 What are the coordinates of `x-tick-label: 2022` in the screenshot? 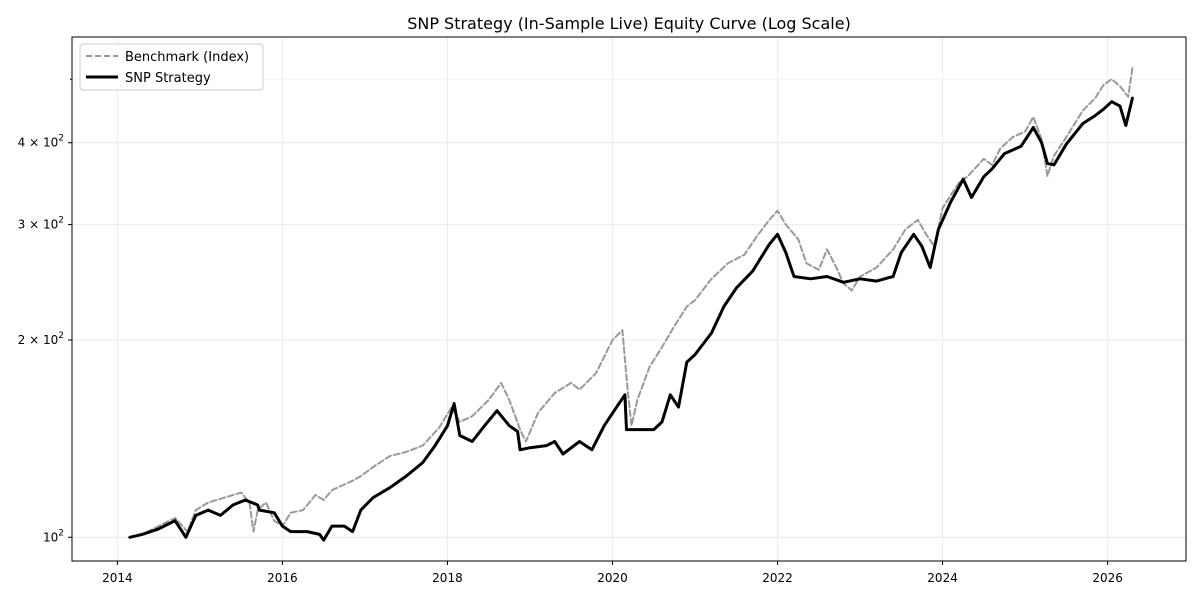 It's located at (777, 578).